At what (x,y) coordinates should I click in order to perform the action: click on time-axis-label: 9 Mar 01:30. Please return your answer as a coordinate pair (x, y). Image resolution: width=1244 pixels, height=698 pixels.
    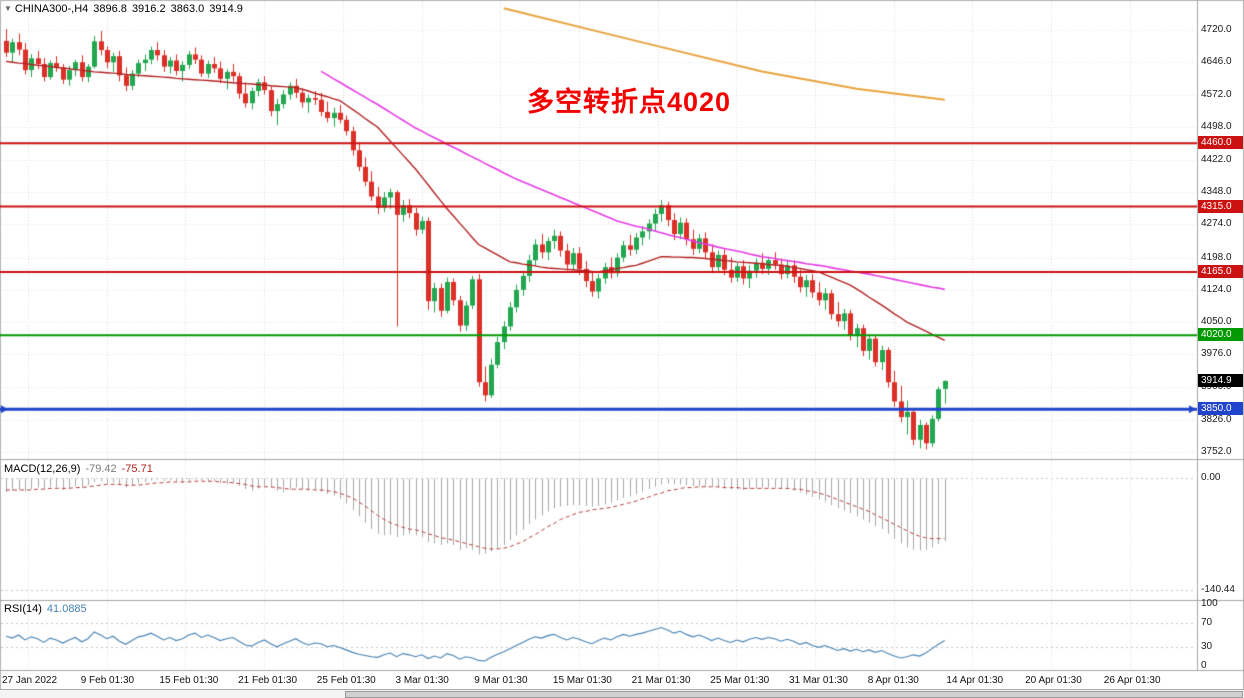
    Looking at the image, I should click on (501, 680).